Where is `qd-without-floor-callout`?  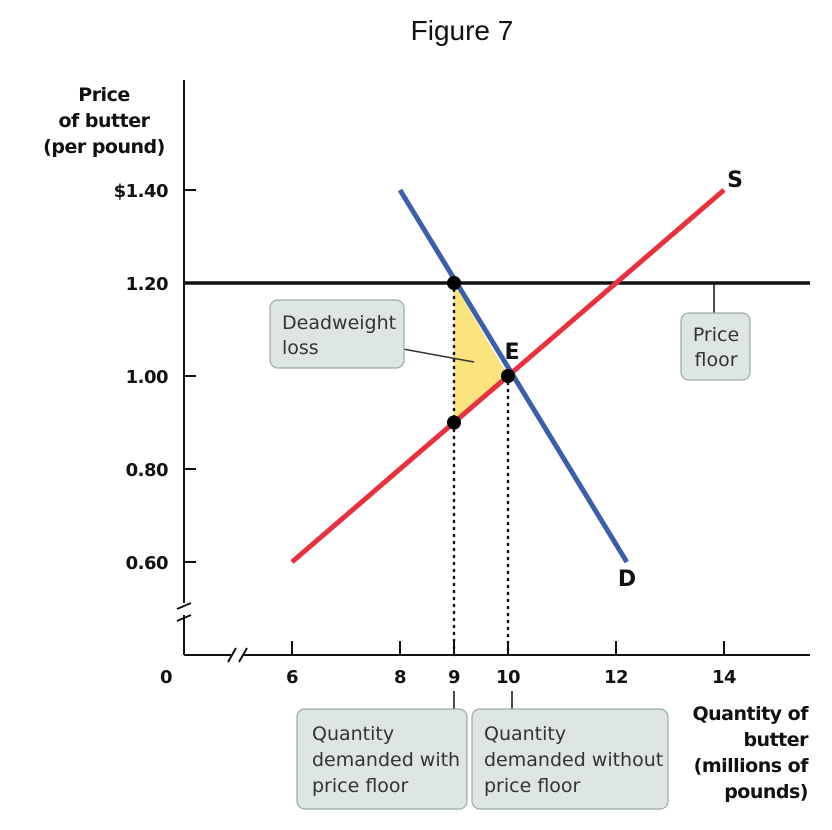 qd-without-floor-callout is located at coordinates (570, 759).